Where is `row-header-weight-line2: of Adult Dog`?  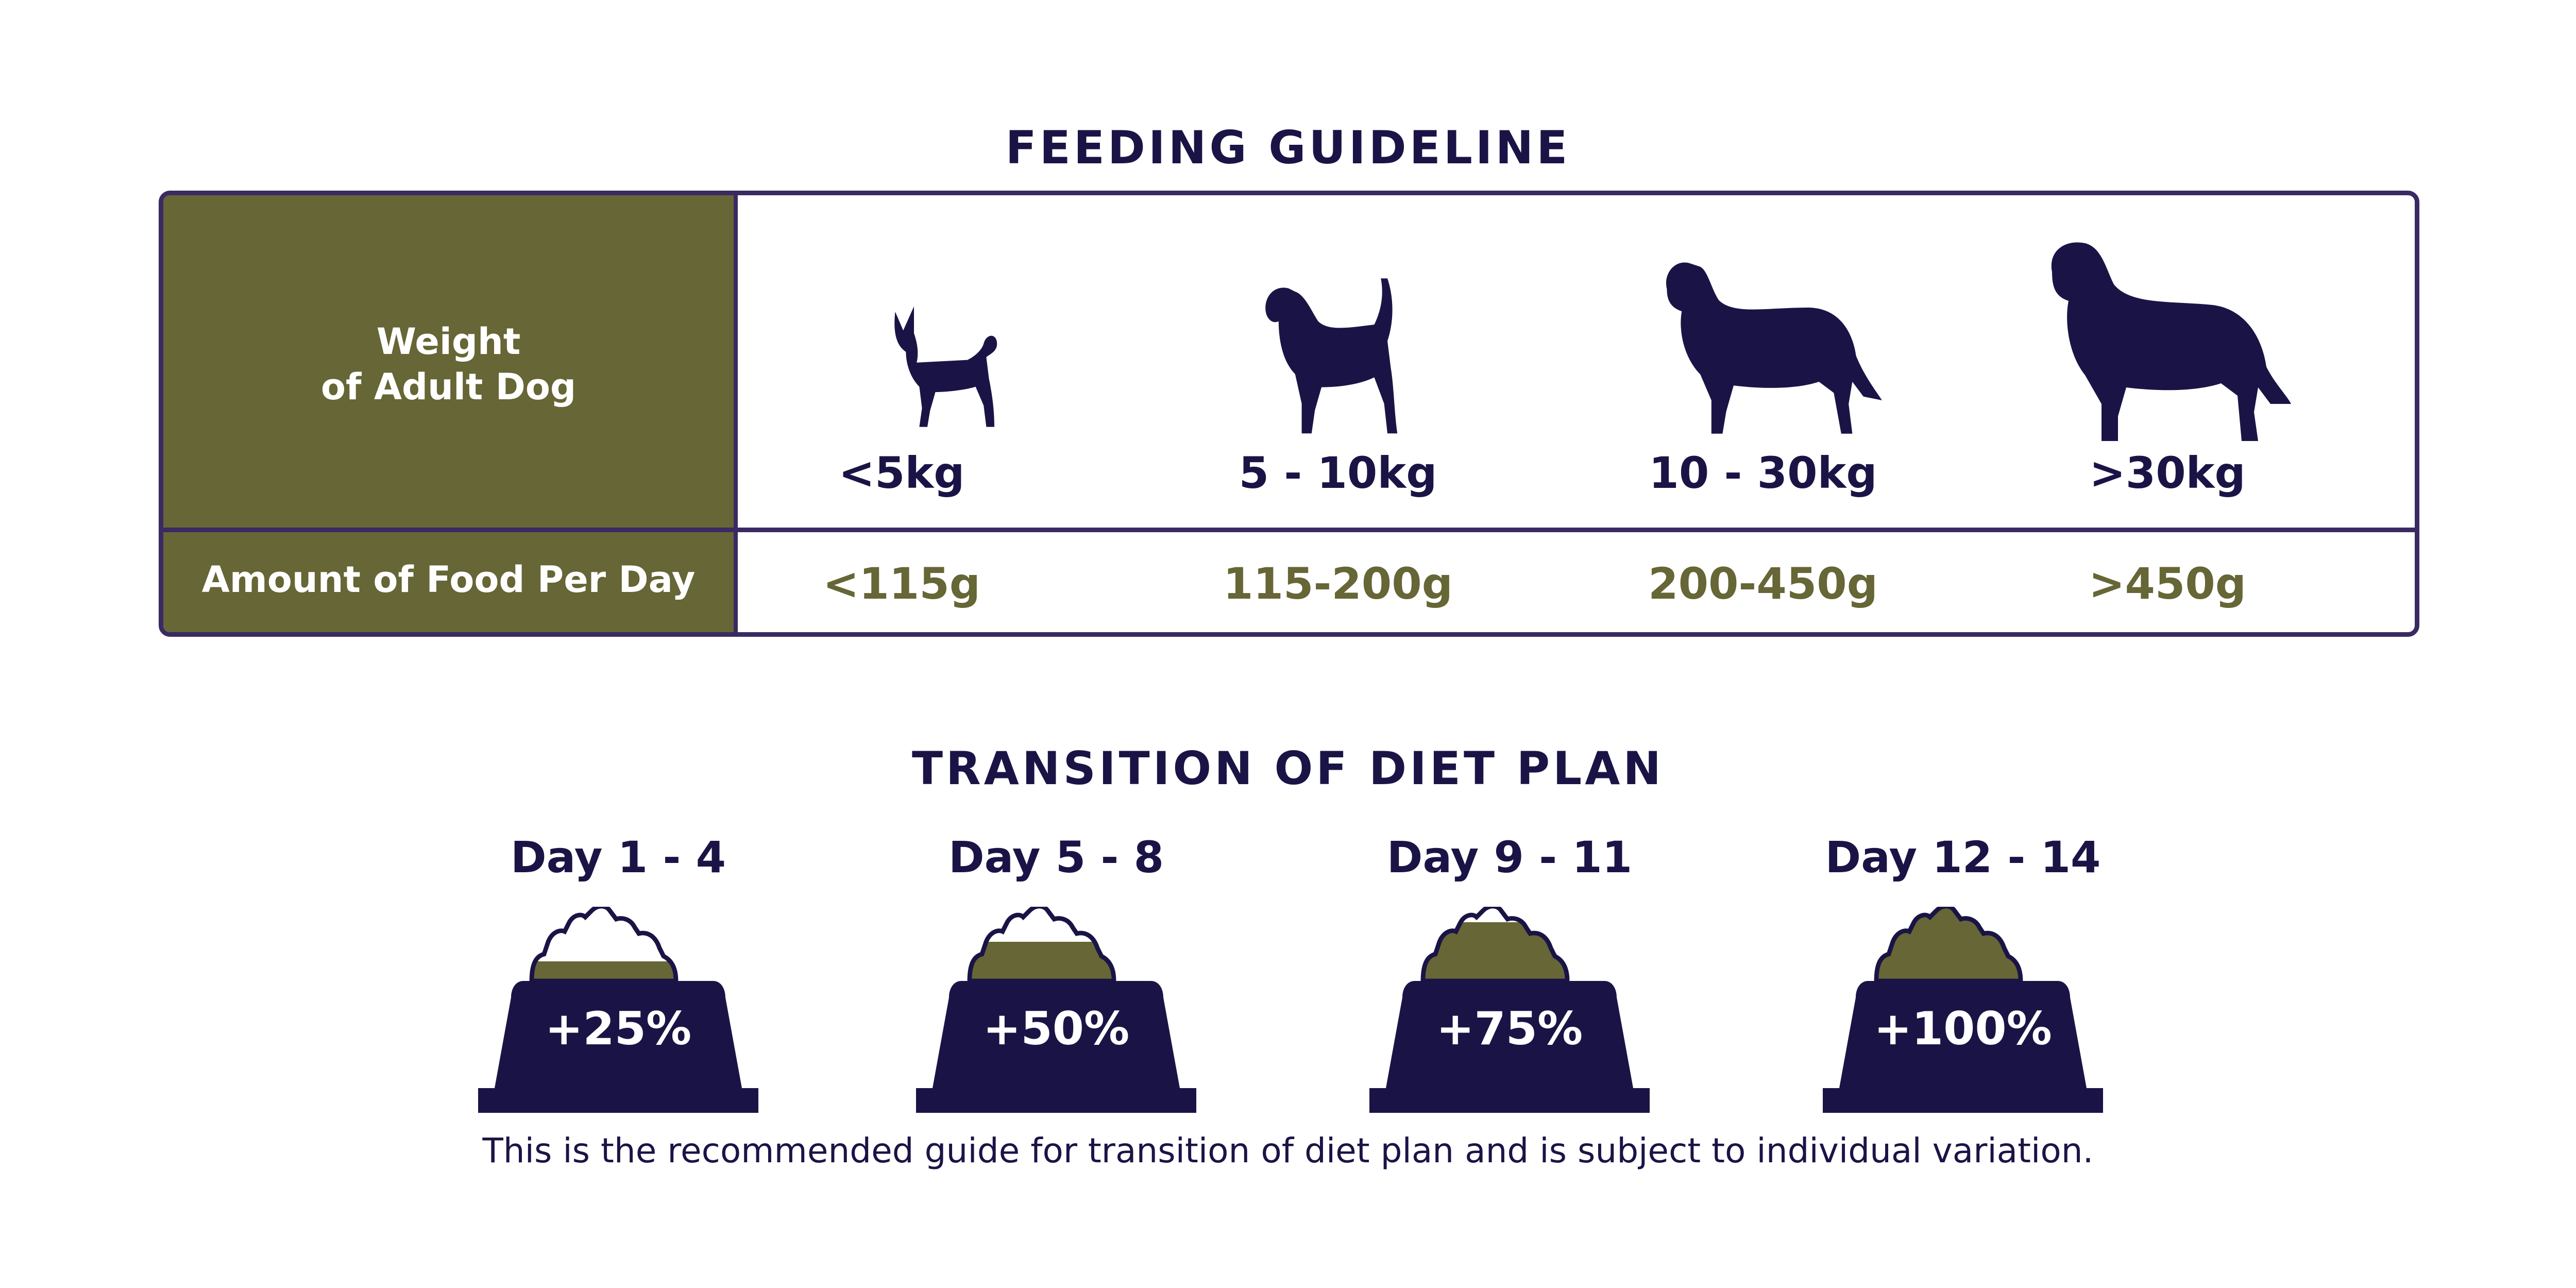 row-header-weight-line2: of Adult Dog is located at coordinates (448, 387).